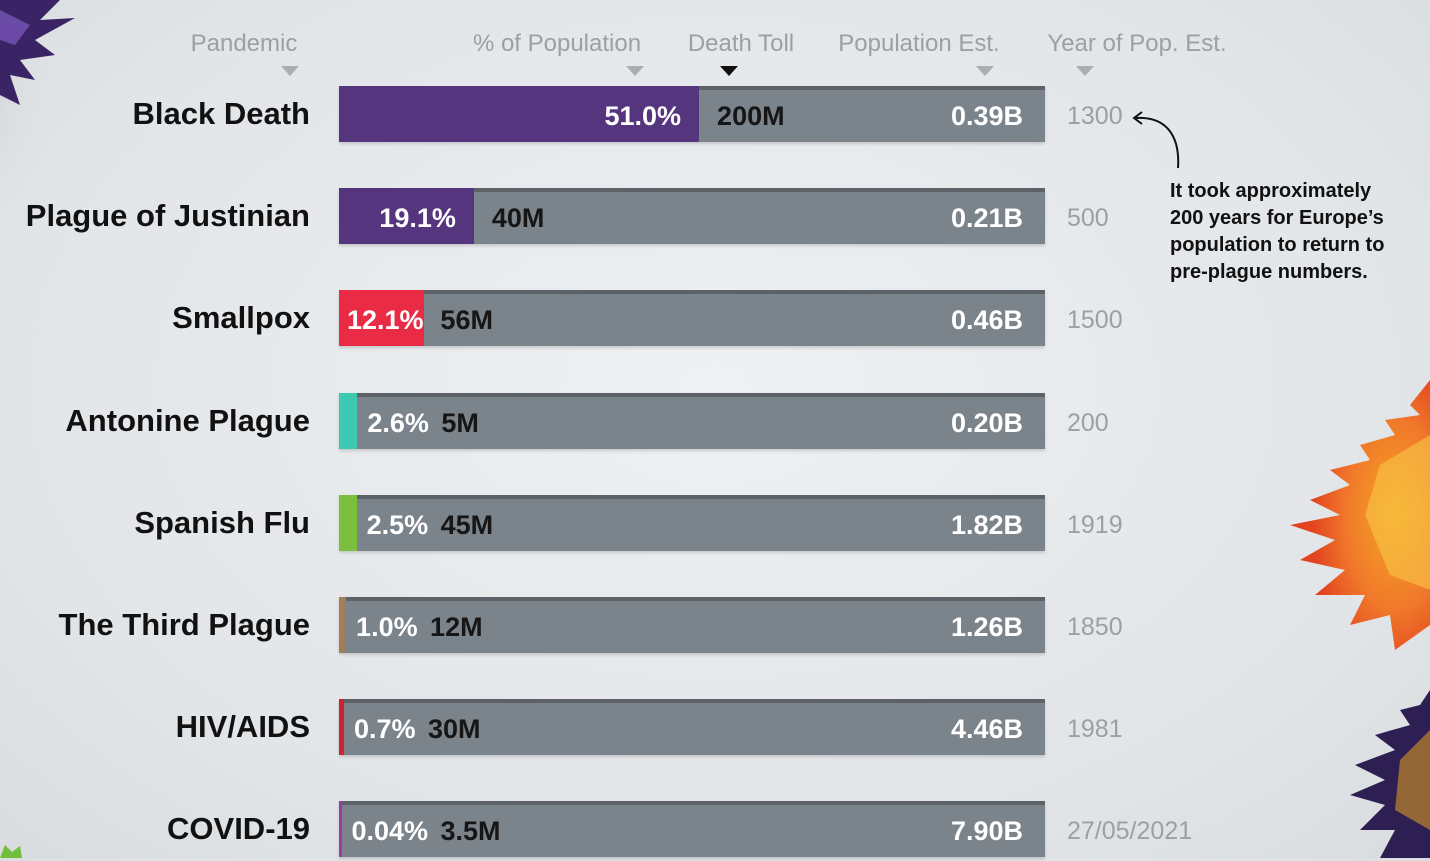  Describe the element at coordinates (1095, 318) in the screenshot. I see `year-of-pop-est-label: 1500` at that location.